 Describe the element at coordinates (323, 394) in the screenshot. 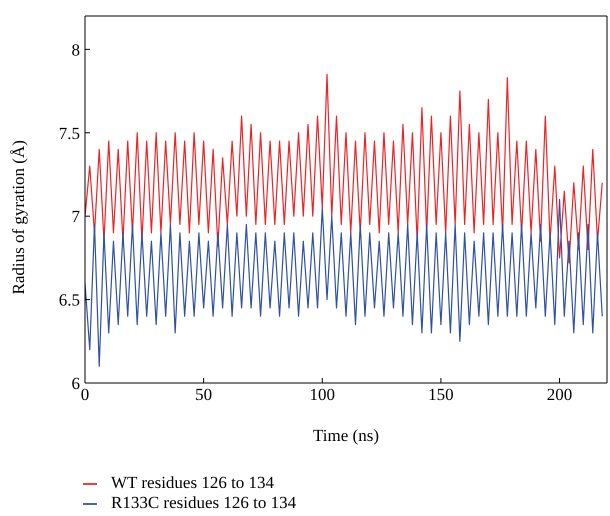

I see `x-tick-label: 100` at that location.